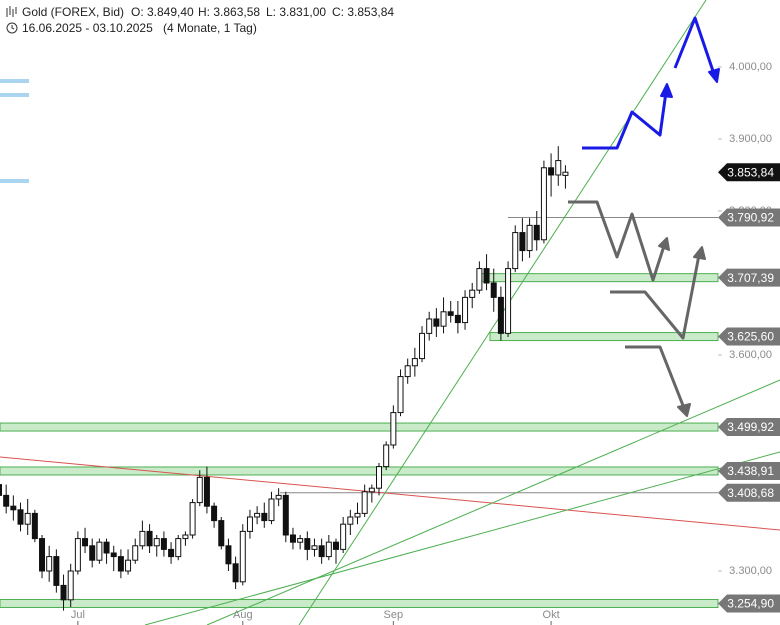 The image size is (780, 625). I want to click on ohlc-low: L: 3.831,00, so click(296, 12).